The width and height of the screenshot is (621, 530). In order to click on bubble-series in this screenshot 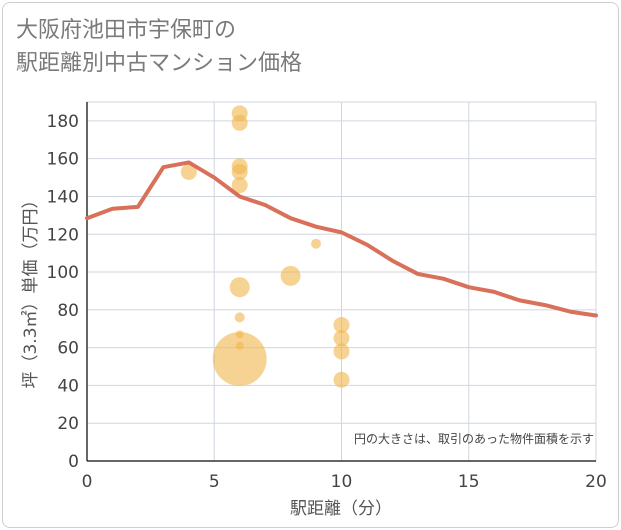, I will do `click(265, 246)`.